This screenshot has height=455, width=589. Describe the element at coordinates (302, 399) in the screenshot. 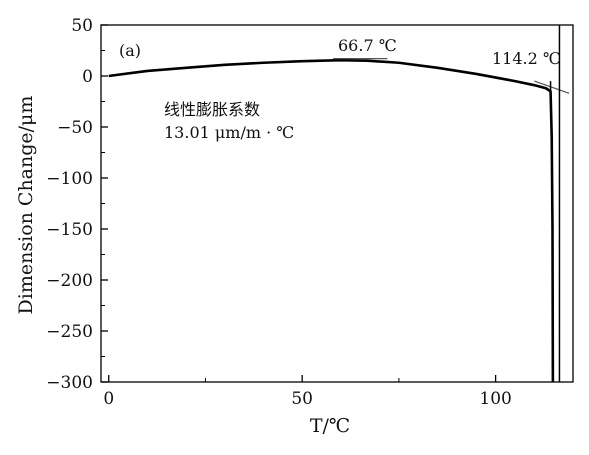

I see `x-tick-label-1: 50` at that location.